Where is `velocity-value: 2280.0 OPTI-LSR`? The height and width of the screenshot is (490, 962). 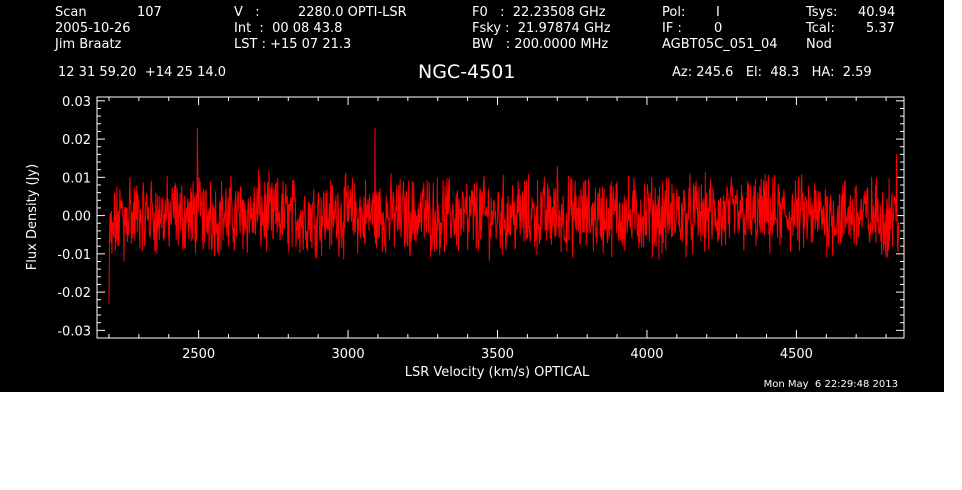
velocity-value: 2280.0 OPTI-LSR is located at coordinates (352, 12).